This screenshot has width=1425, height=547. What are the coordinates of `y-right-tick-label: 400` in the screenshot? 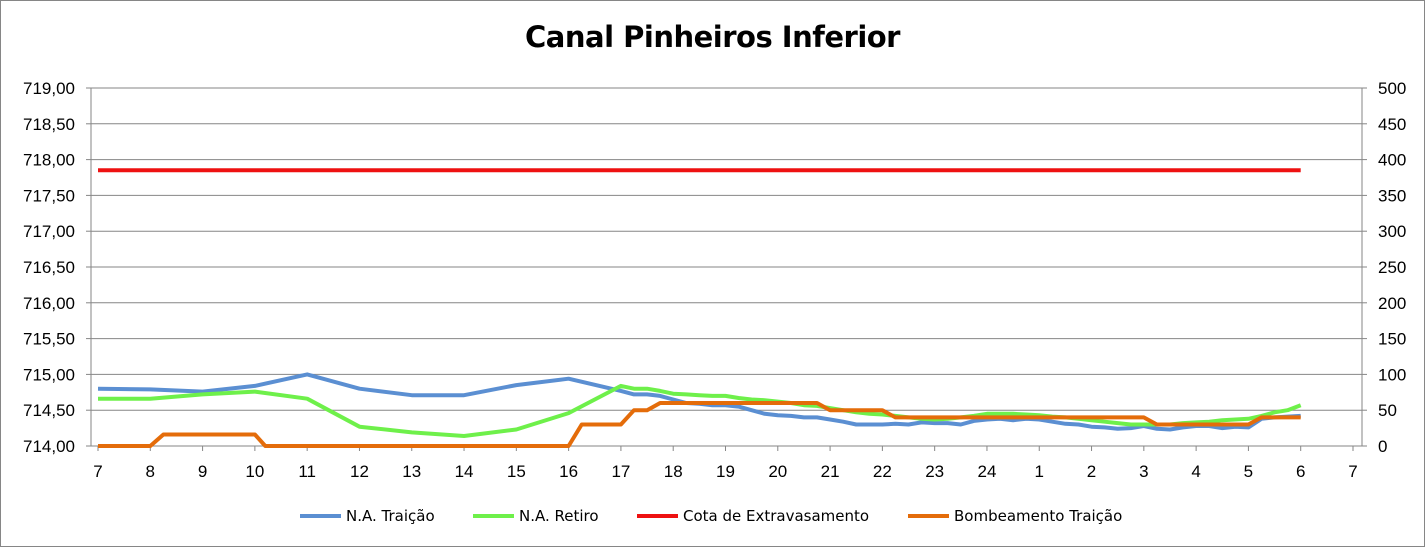 It's located at (1392, 160).